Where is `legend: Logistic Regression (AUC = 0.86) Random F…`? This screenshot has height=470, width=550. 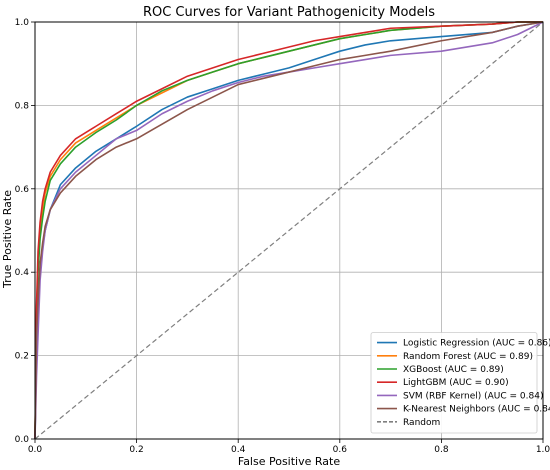
legend: Logistic Regression (AUC = 0.86) Random F… is located at coordinates (460, 383).